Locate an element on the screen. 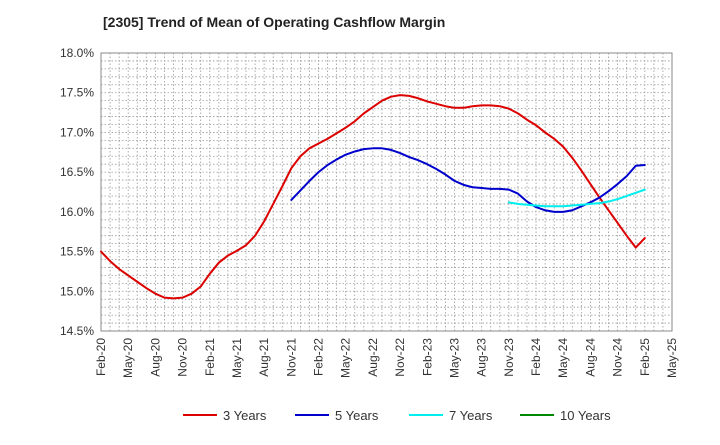 The width and height of the screenshot is (720, 445). x-tick-label: May-25 is located at coordinates (672, 358).